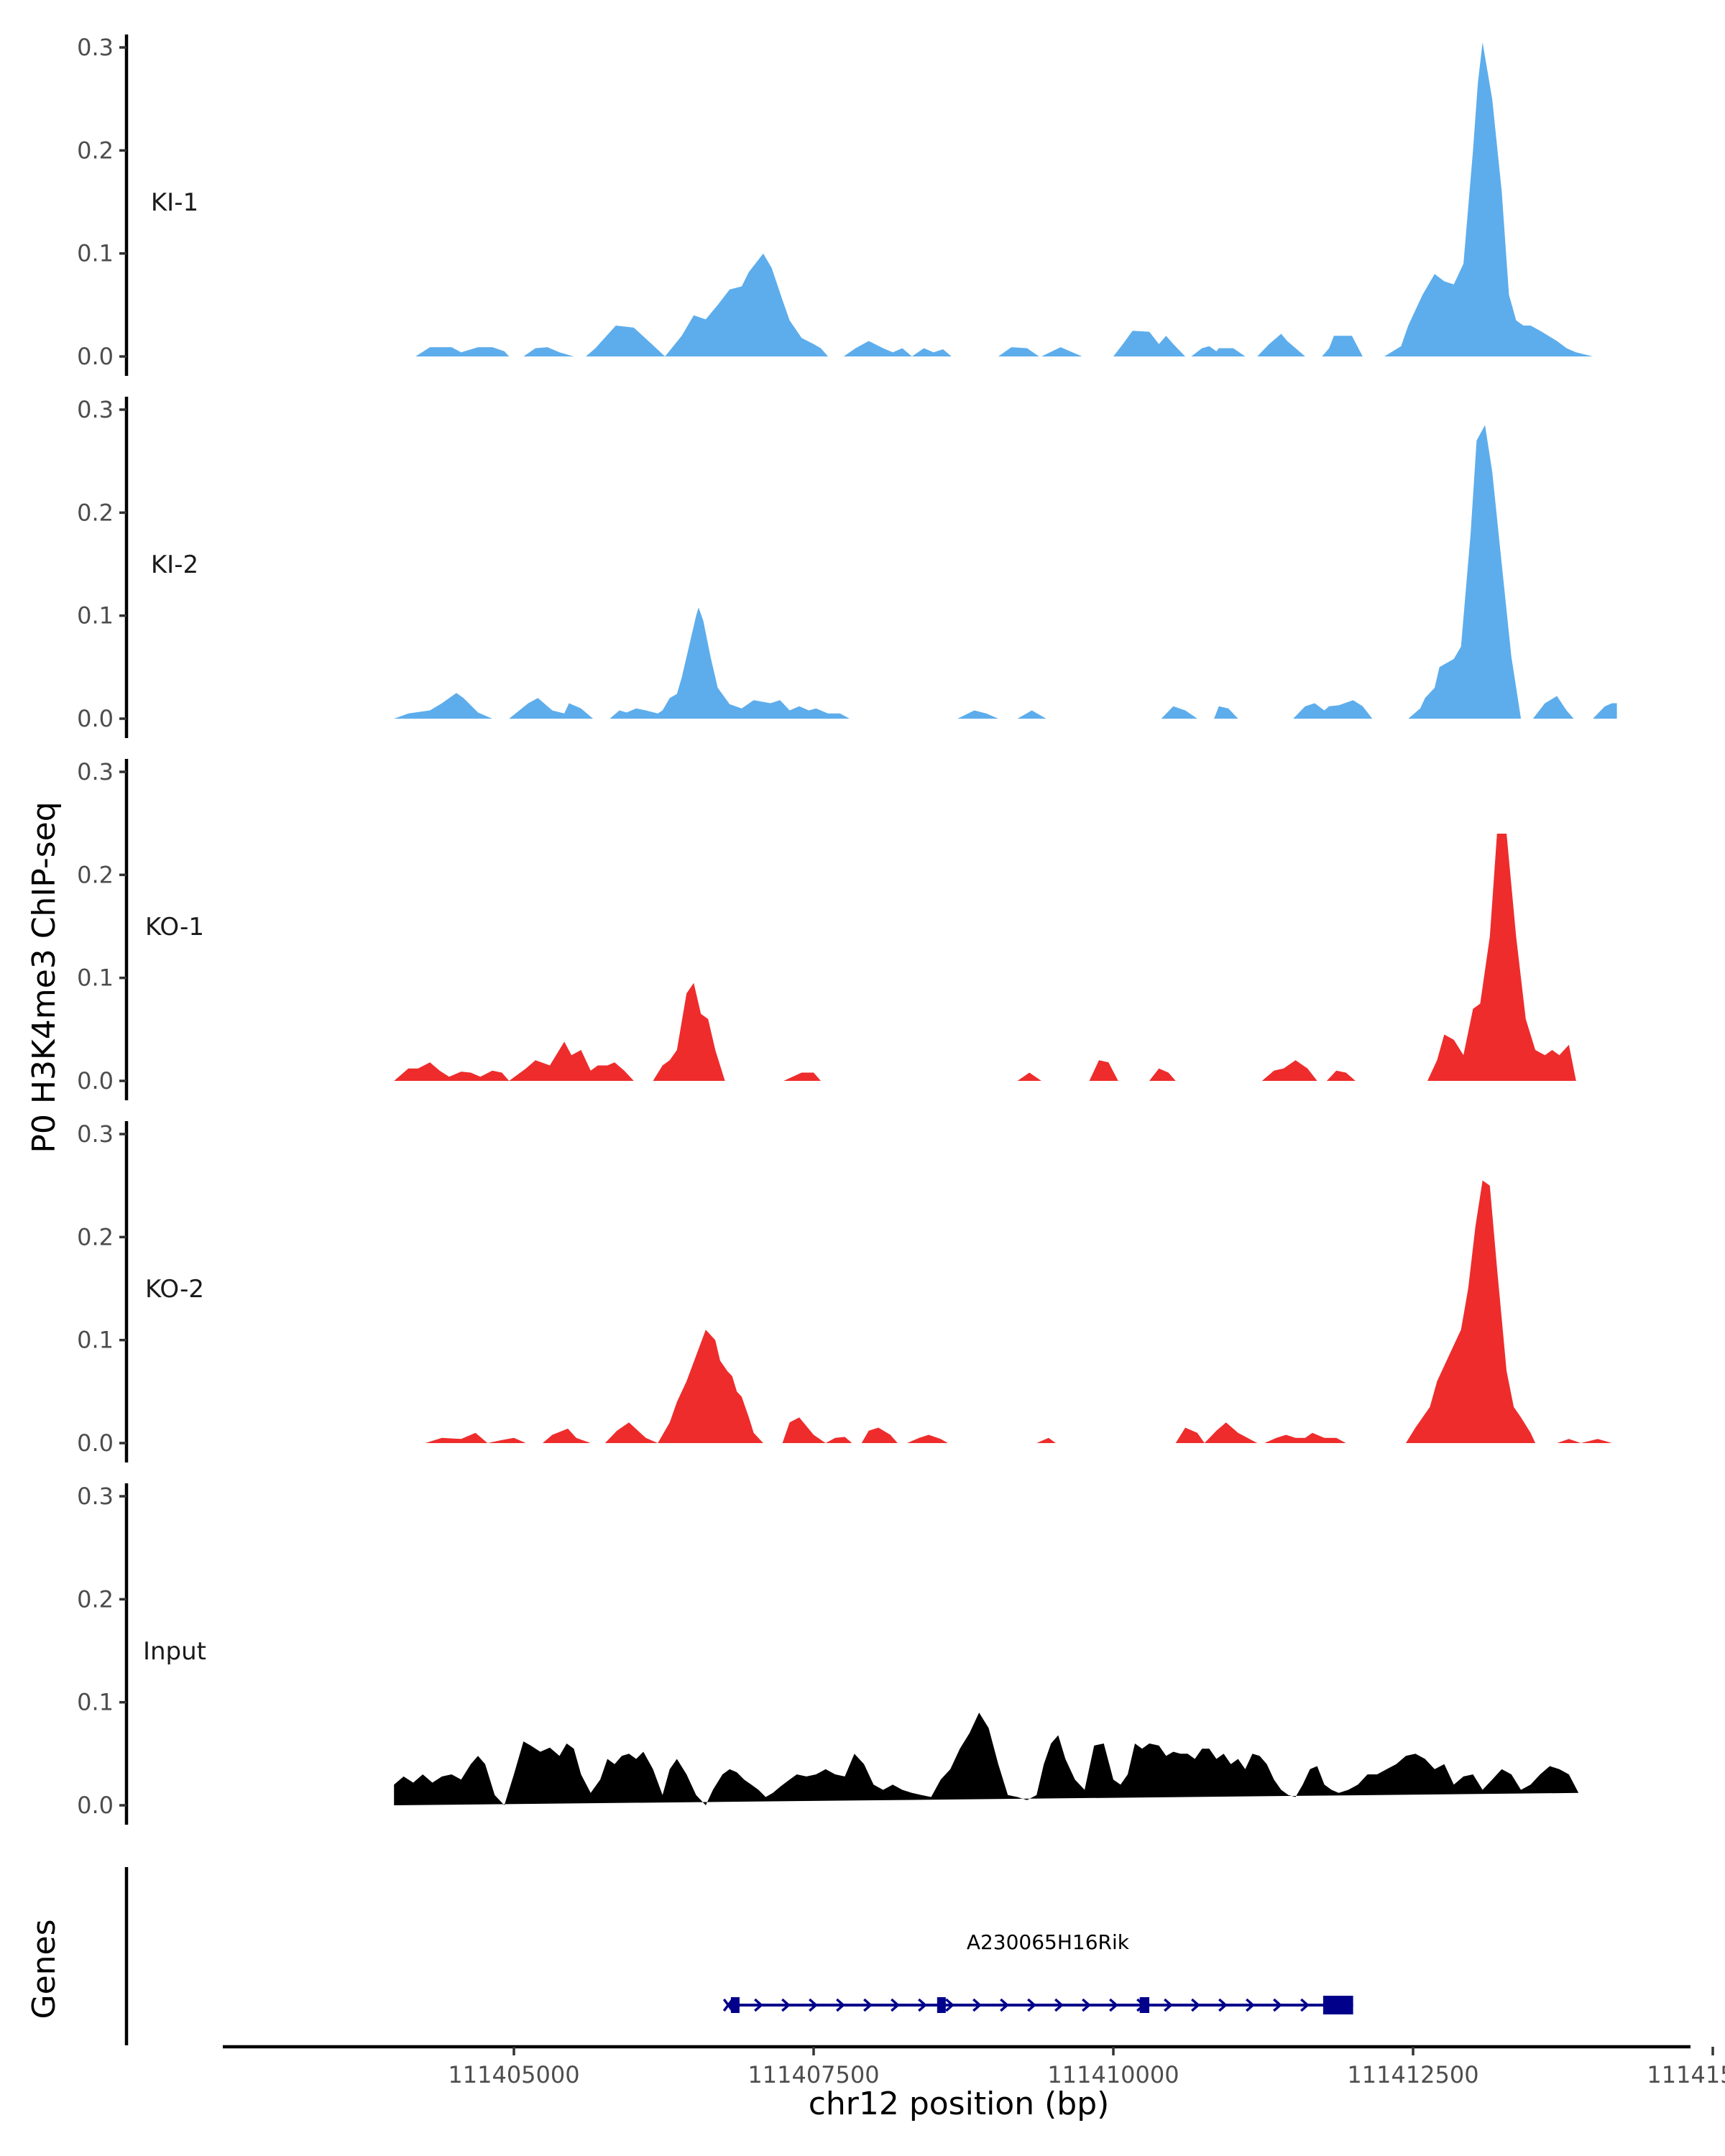 The width and height of the screenshot is (1725, 2156). I want to click on track-ki-1: 0.0 0.1 0.2 0.3 KI-1, so click(847, 205).